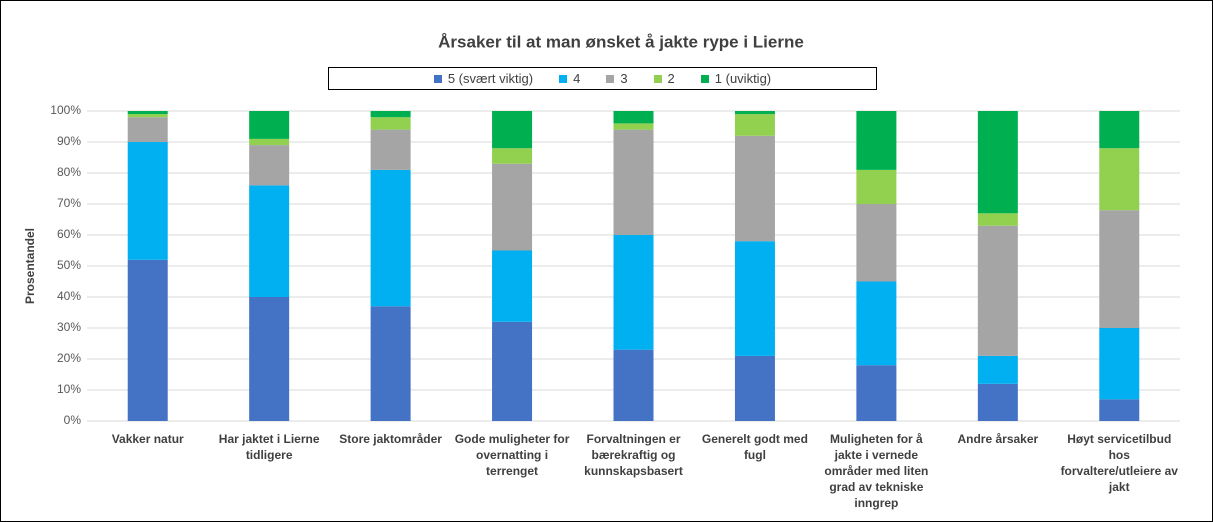 This screenshot has height=522, width=1213. I want to click on x-tick-label: Store jaktområder, so click(390, 439).